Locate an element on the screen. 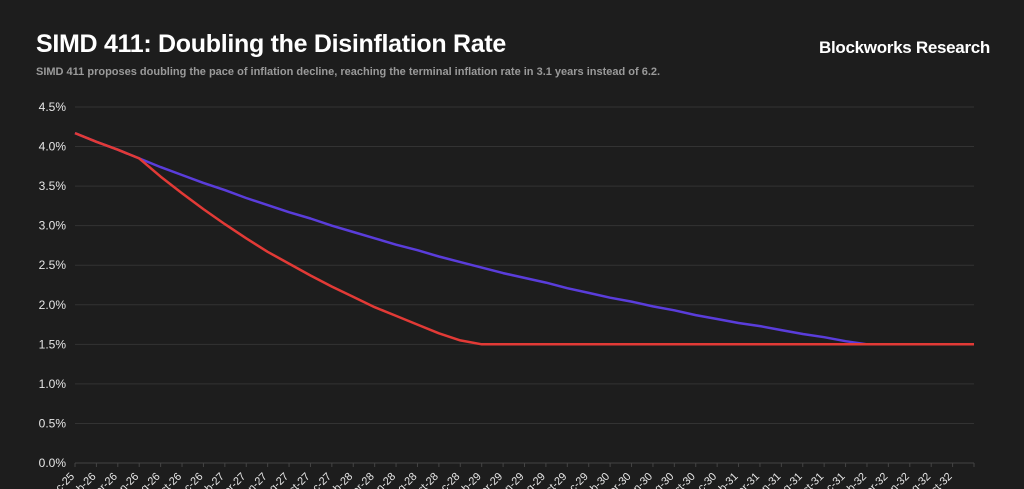 The height and width of the screenshot is (489, 1024). y-tick-label: 0.0% is located at coordinates (53, 463).